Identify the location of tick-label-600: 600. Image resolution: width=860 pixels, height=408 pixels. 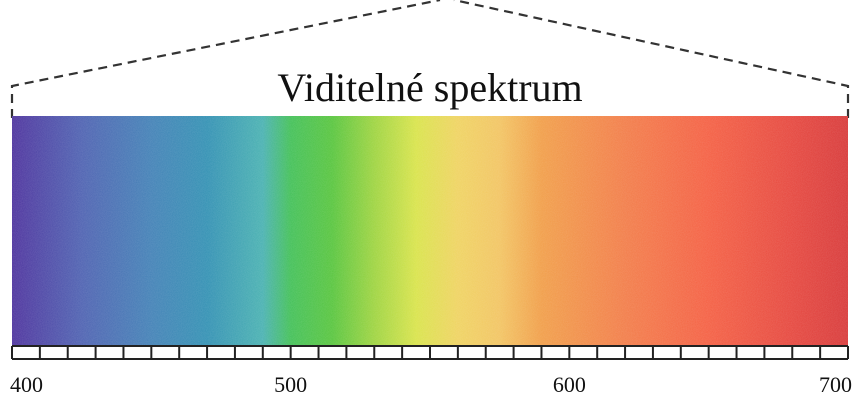
(569, 384).